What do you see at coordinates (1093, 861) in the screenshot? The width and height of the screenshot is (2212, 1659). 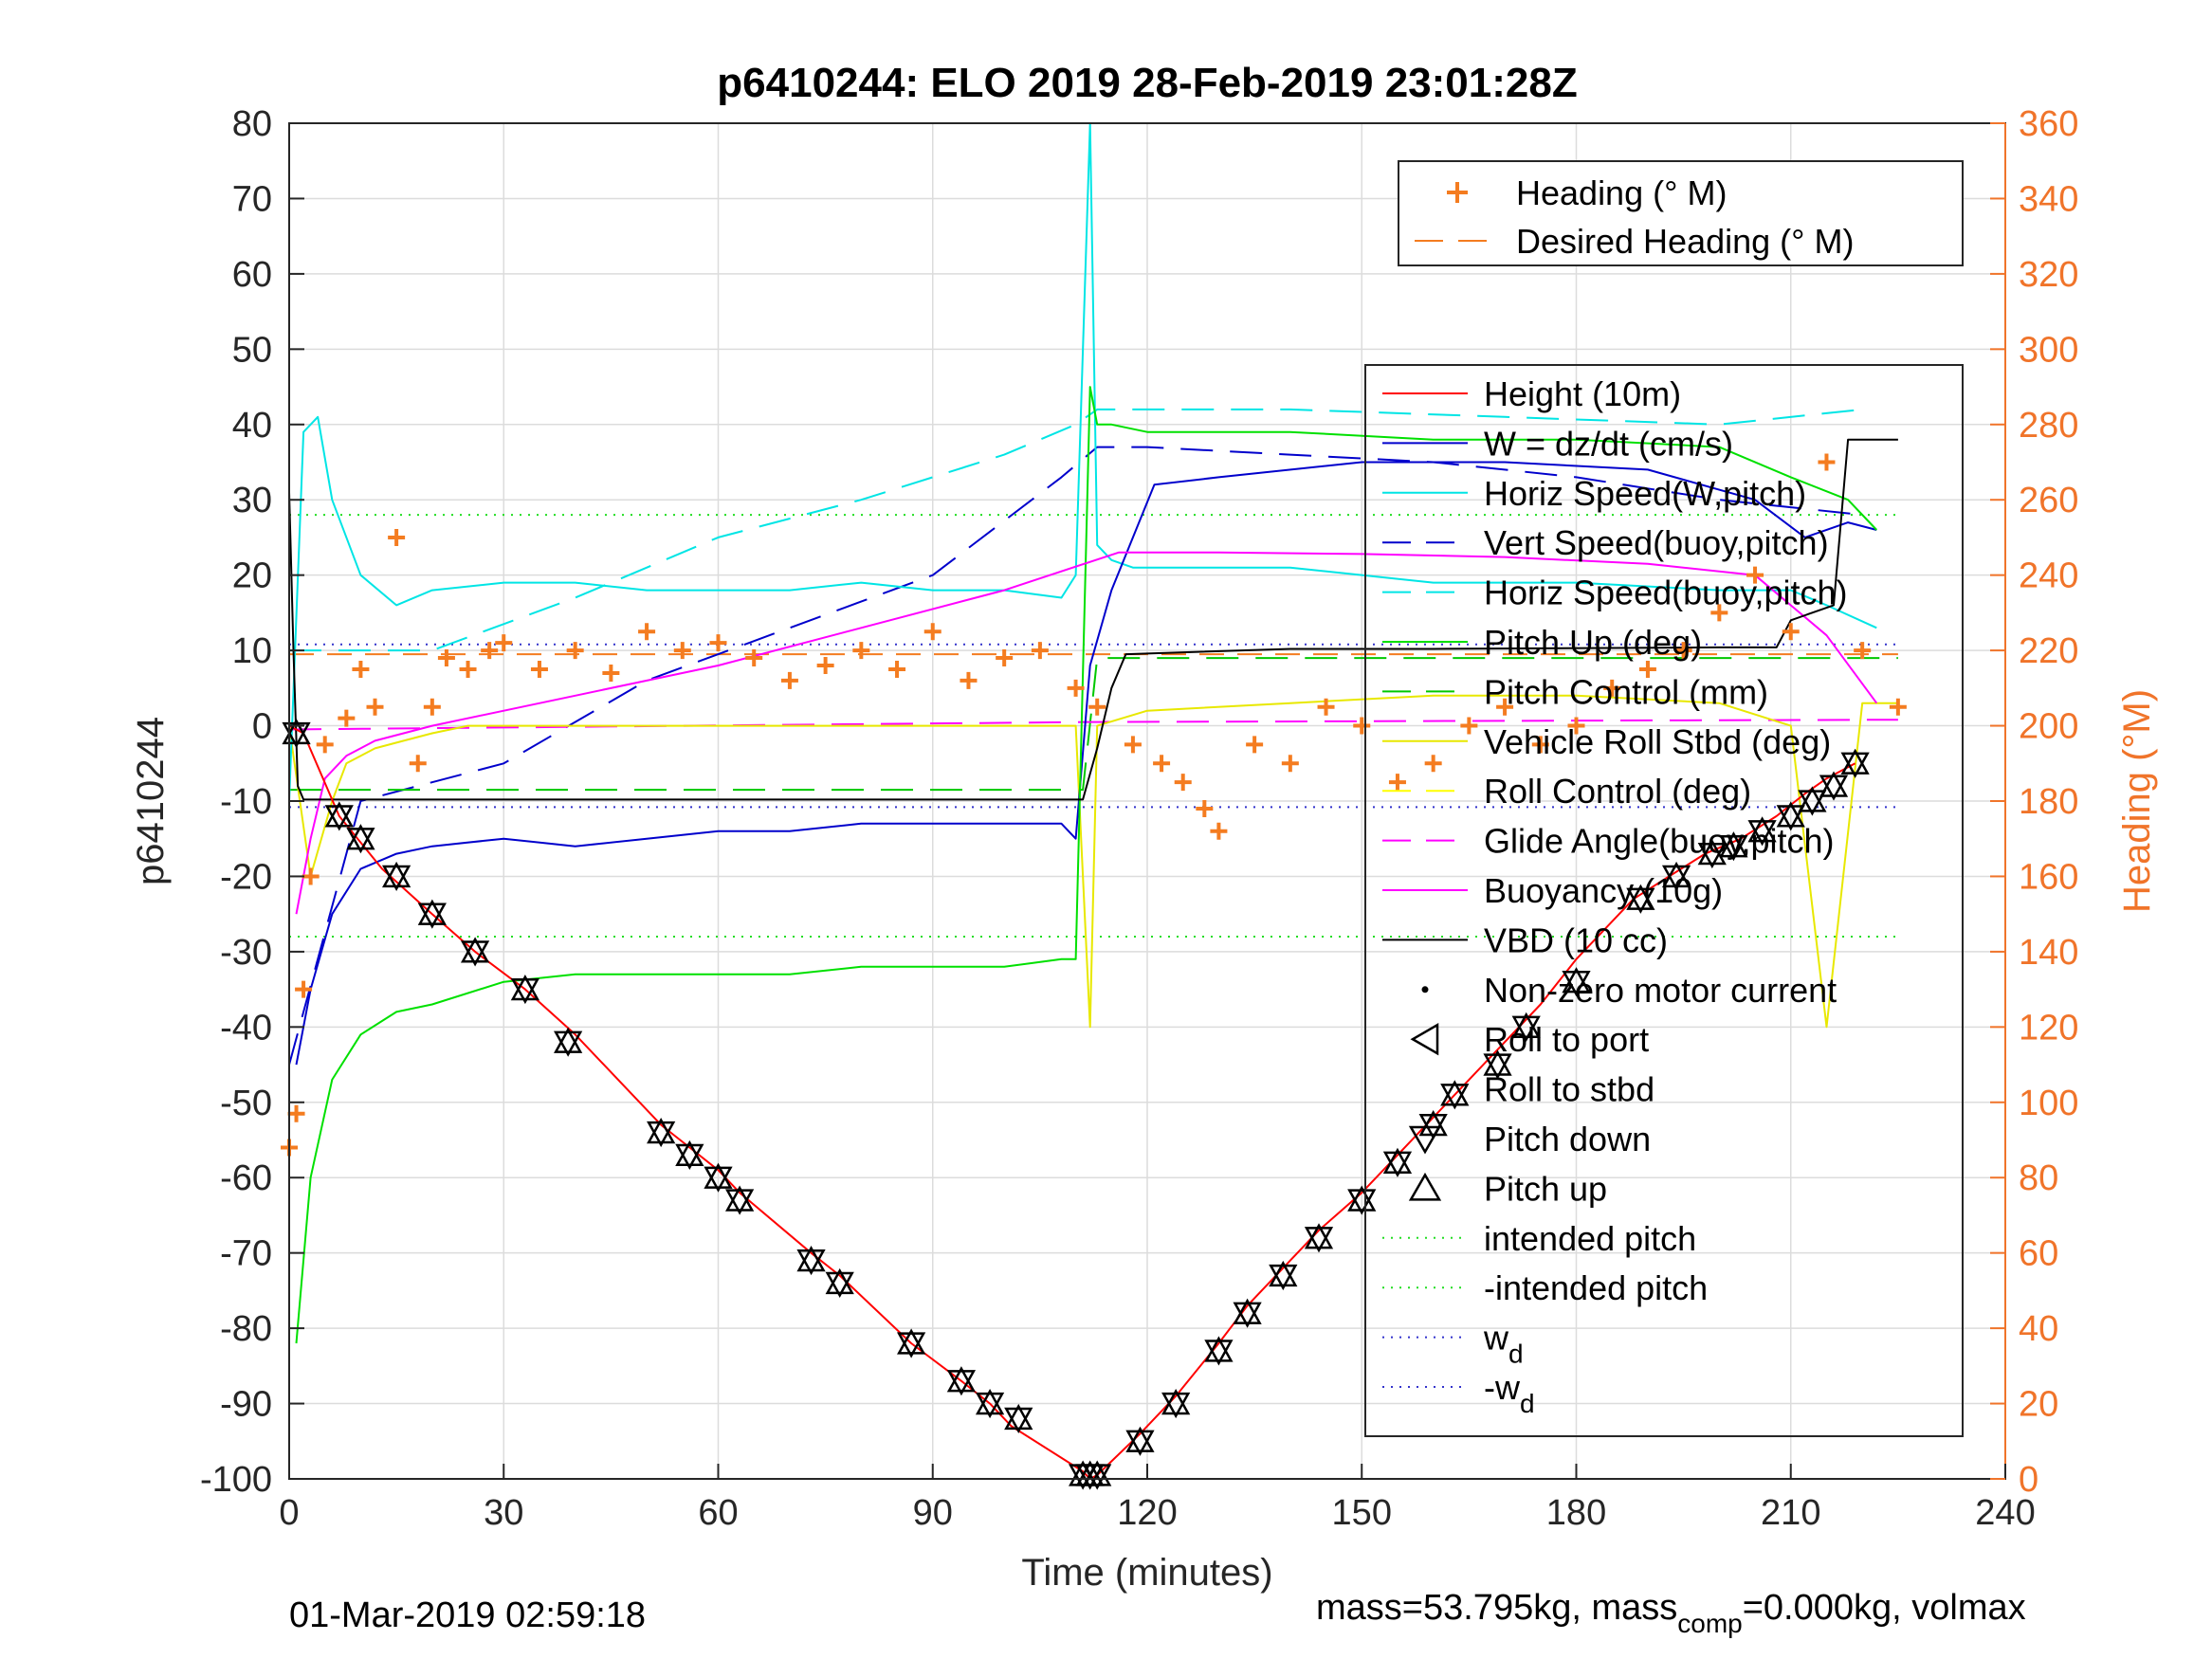 I see `series-roll` at bounding box center [1093, 861].